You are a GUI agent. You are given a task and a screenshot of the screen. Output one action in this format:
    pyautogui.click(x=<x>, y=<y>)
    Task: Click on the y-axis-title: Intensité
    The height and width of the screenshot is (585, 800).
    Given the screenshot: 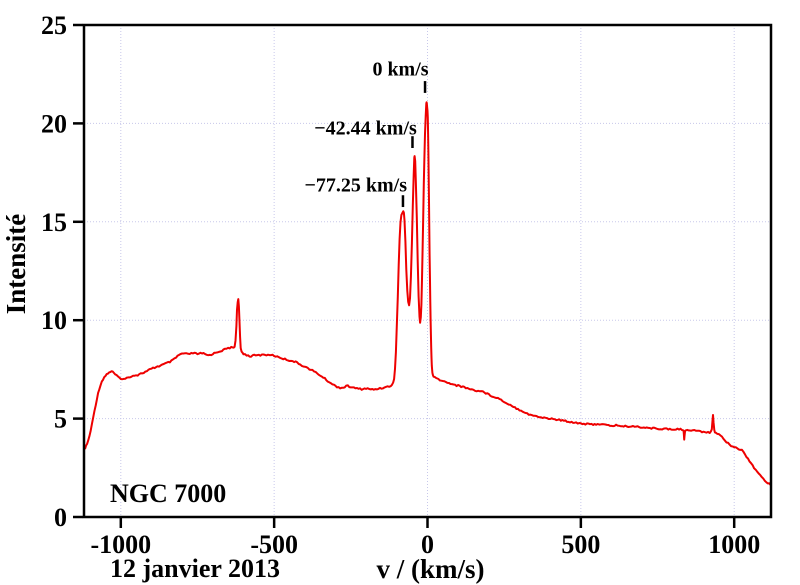 What is the action you would take?
    pyautogui.click(x=16, y=264)
    